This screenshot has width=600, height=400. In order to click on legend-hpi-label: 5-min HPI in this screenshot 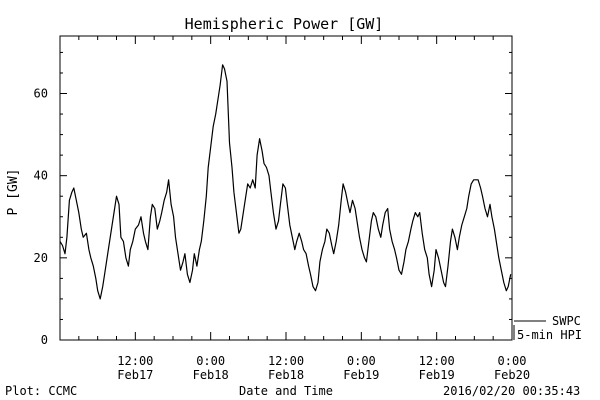, I will do `click(549, 335)`.